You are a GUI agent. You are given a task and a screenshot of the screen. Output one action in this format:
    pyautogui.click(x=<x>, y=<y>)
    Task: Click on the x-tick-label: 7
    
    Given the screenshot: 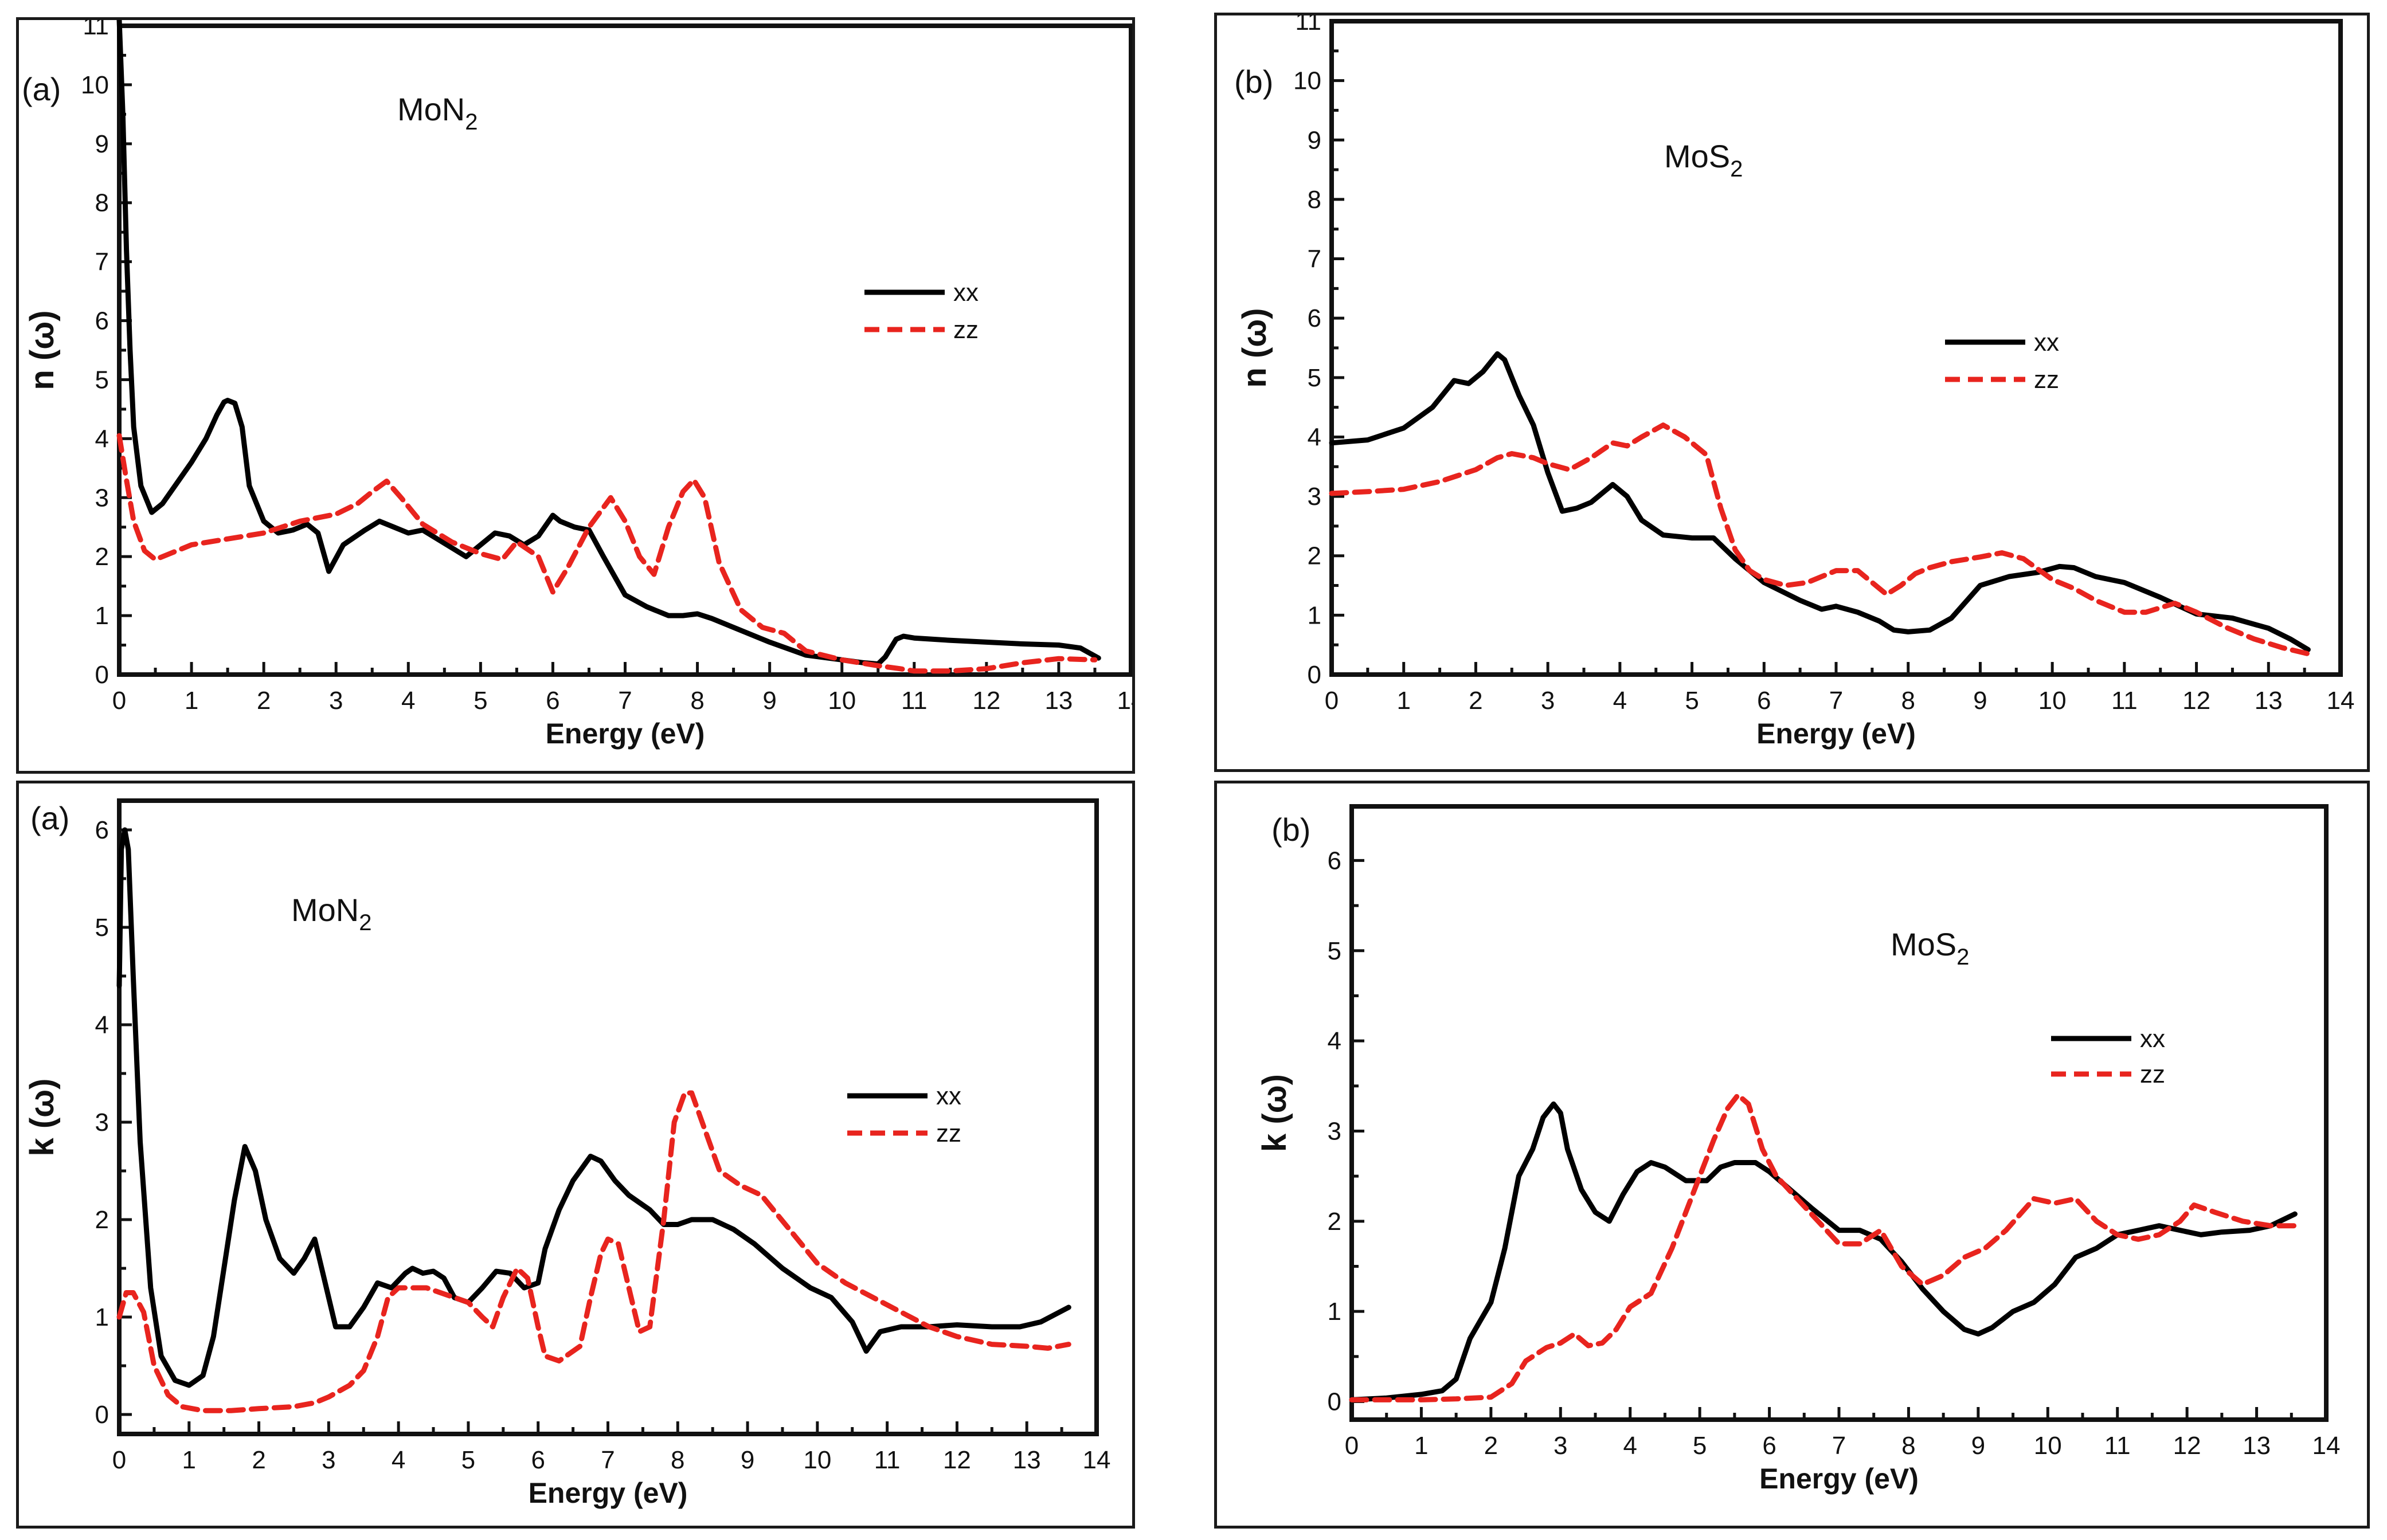 What is the action you would take?
    pyautogui.click(x=625, y=701)
    